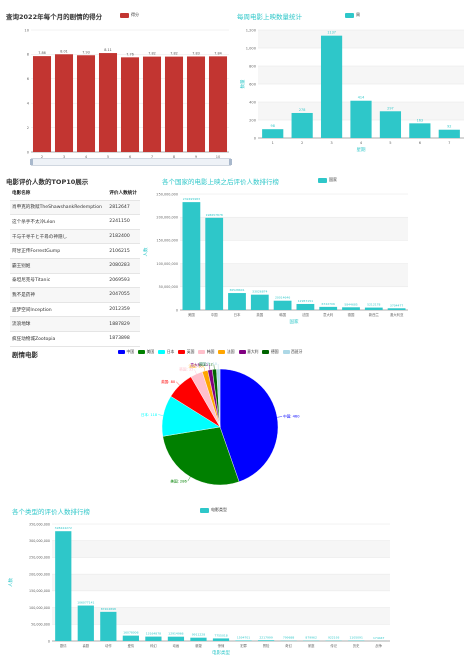 Image resolution: width=474 pixels, height=659 pixels. Describe the element at coordinates (150, 351) in the screenshot. I see `legend-label: 美国` at that location.